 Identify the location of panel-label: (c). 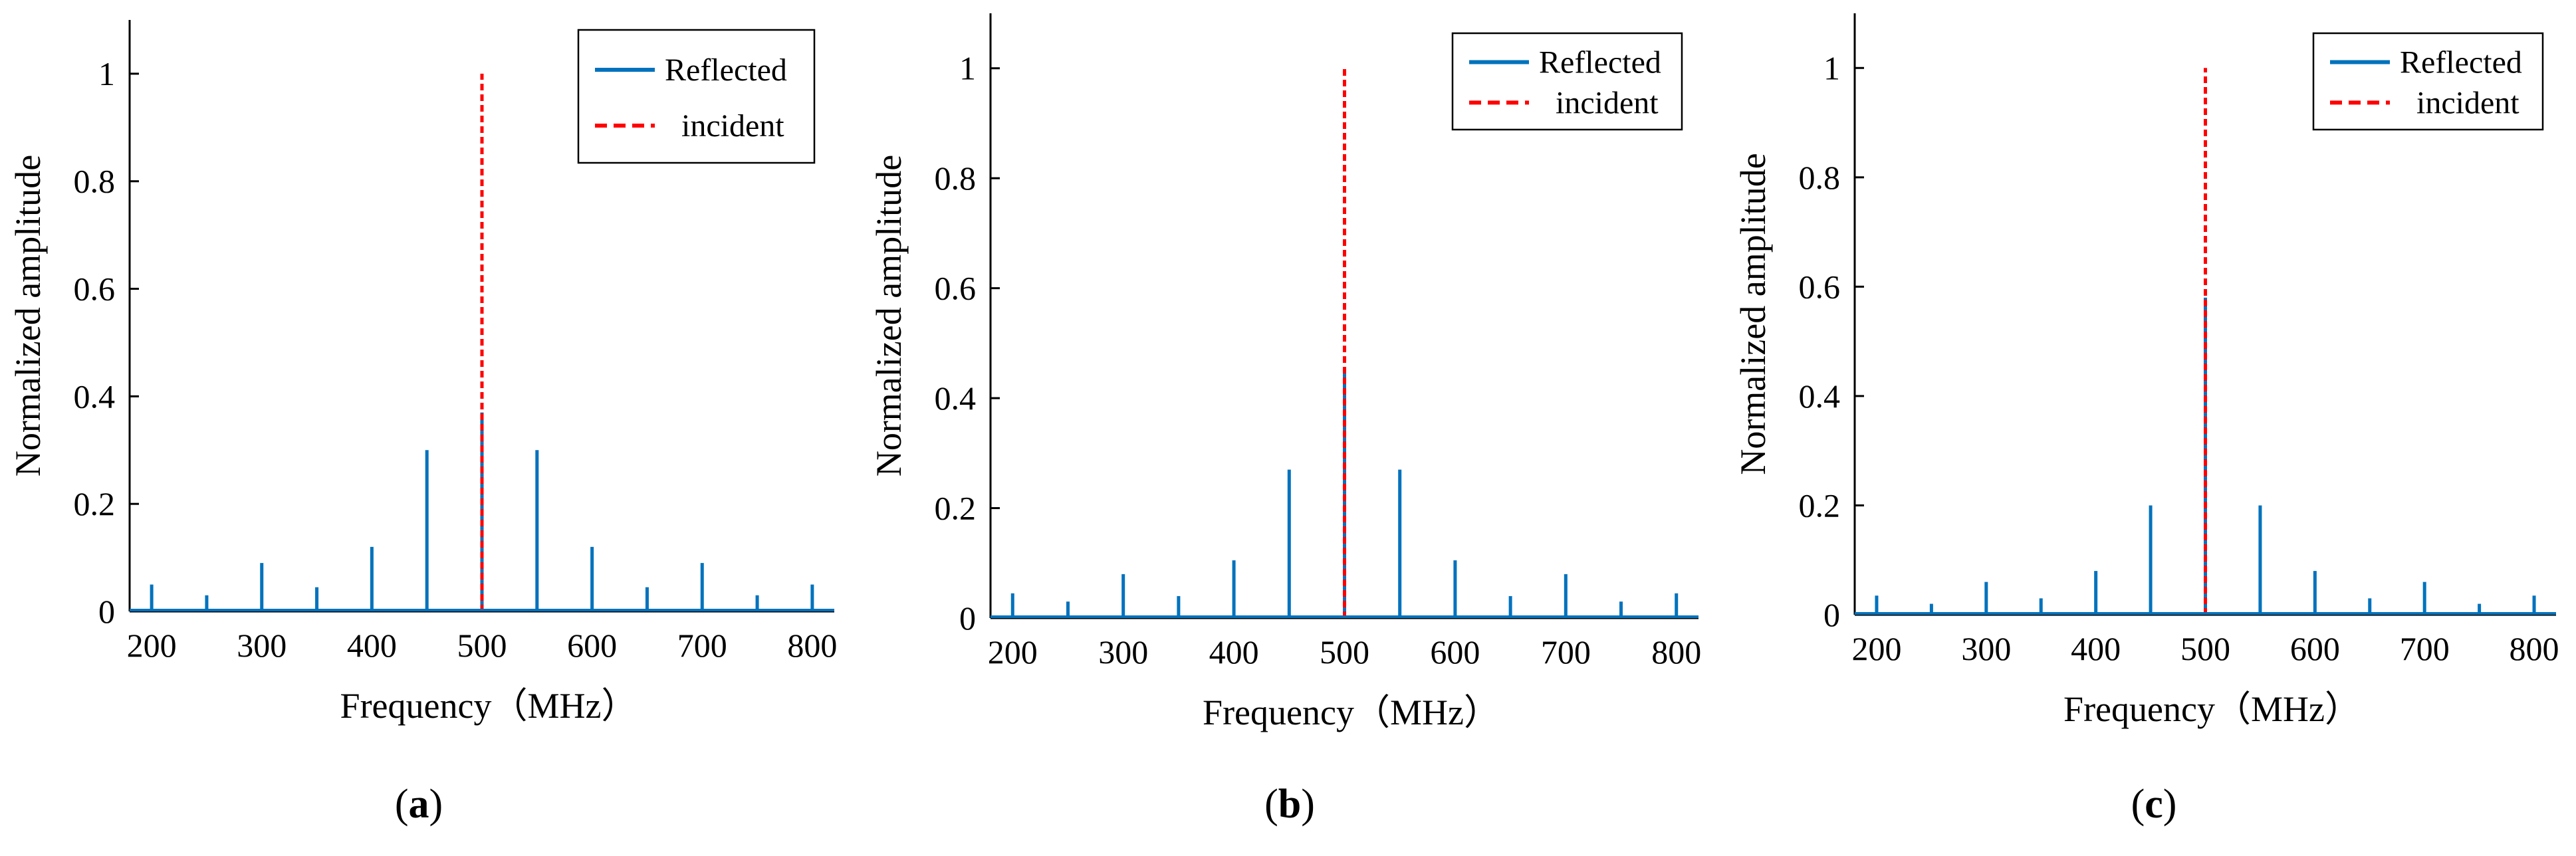
(2154, 805).